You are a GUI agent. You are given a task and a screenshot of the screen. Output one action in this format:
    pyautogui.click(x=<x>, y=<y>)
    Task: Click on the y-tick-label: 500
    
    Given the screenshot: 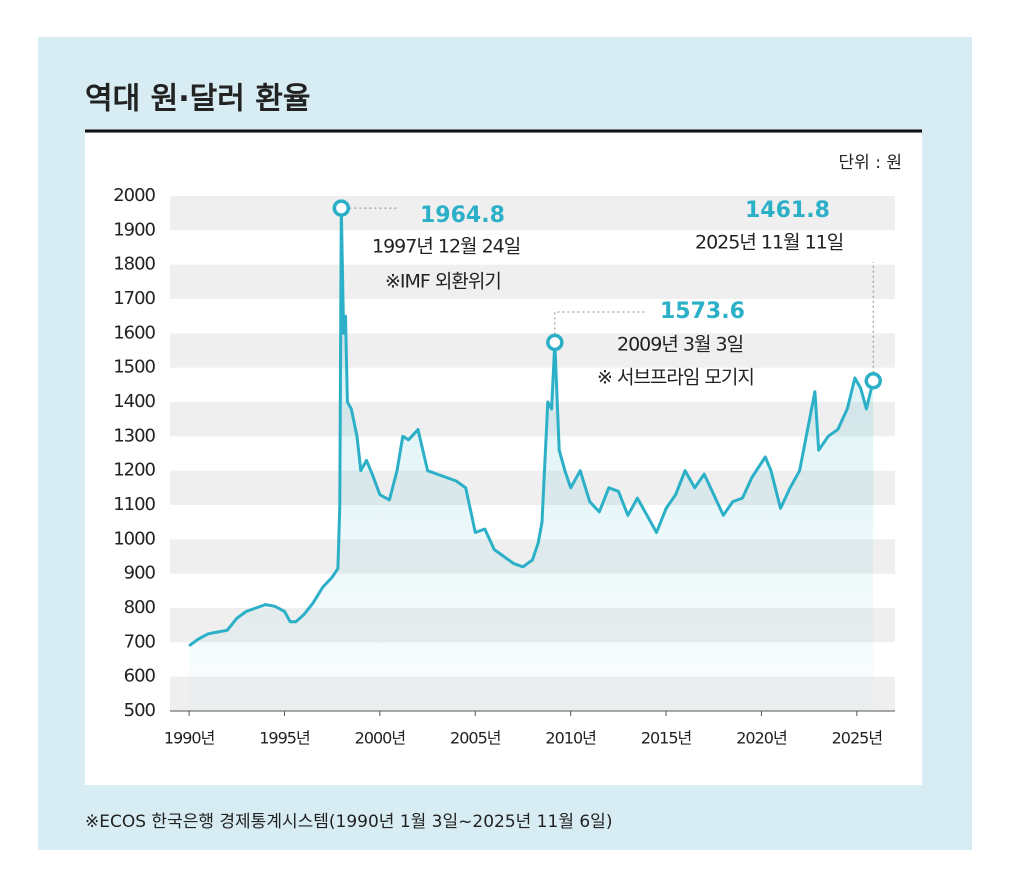 What is the action you would take?
    pyautogui.click(x=140, y=710)
    